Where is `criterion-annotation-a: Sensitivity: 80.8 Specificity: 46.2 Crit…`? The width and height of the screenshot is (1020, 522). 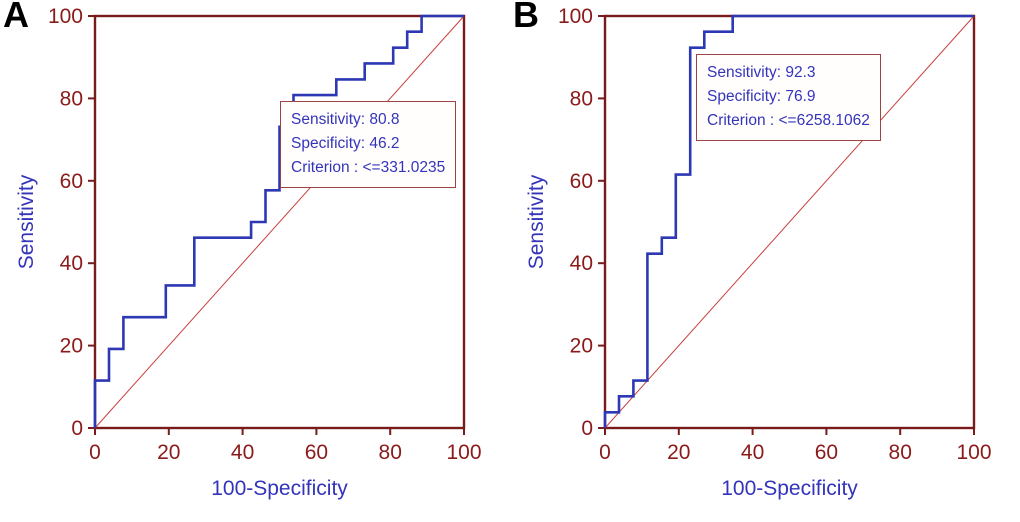
criterion-annotation-a: Sensitivity: 80.8 Specificity: 46.2 Crit… is located at coordinates (368, 145).